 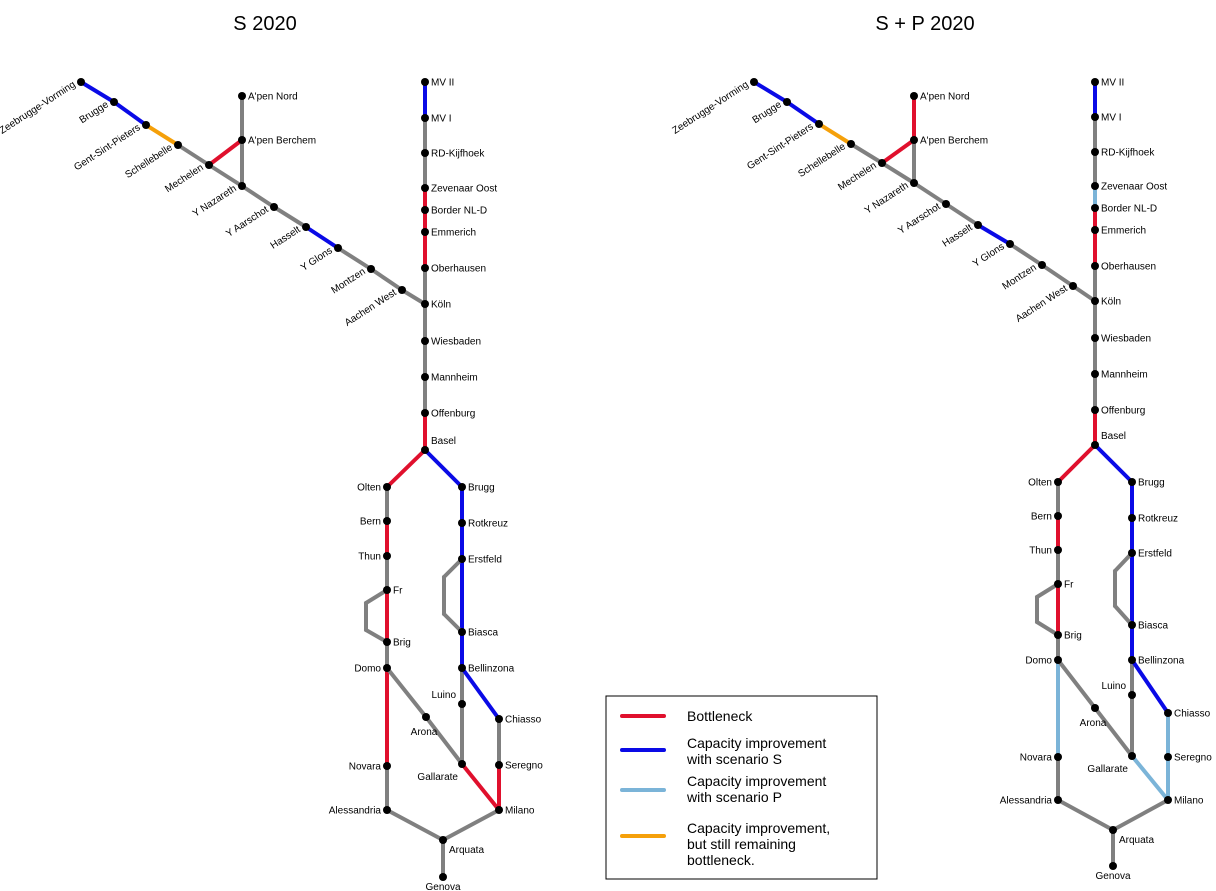 What do you see at coordinates (387, 810) in the screenshot?
I see `station-dot-alessandria` at bounding box center [387, 810].